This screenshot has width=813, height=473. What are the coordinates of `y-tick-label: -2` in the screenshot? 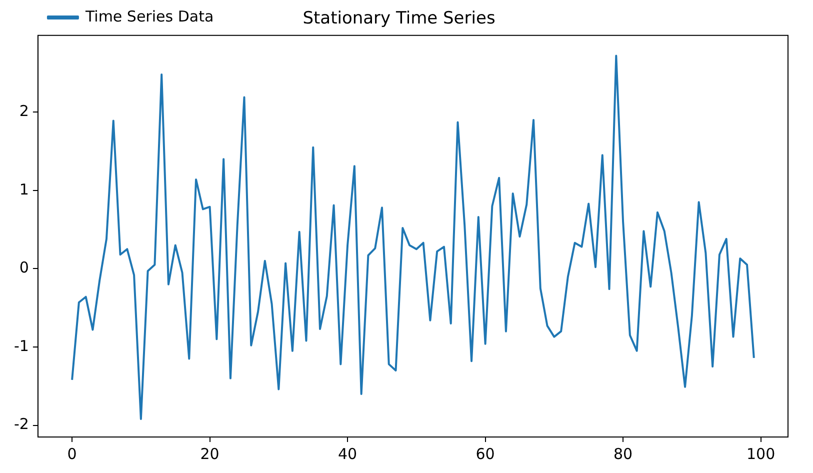 It's located at (21, 424).